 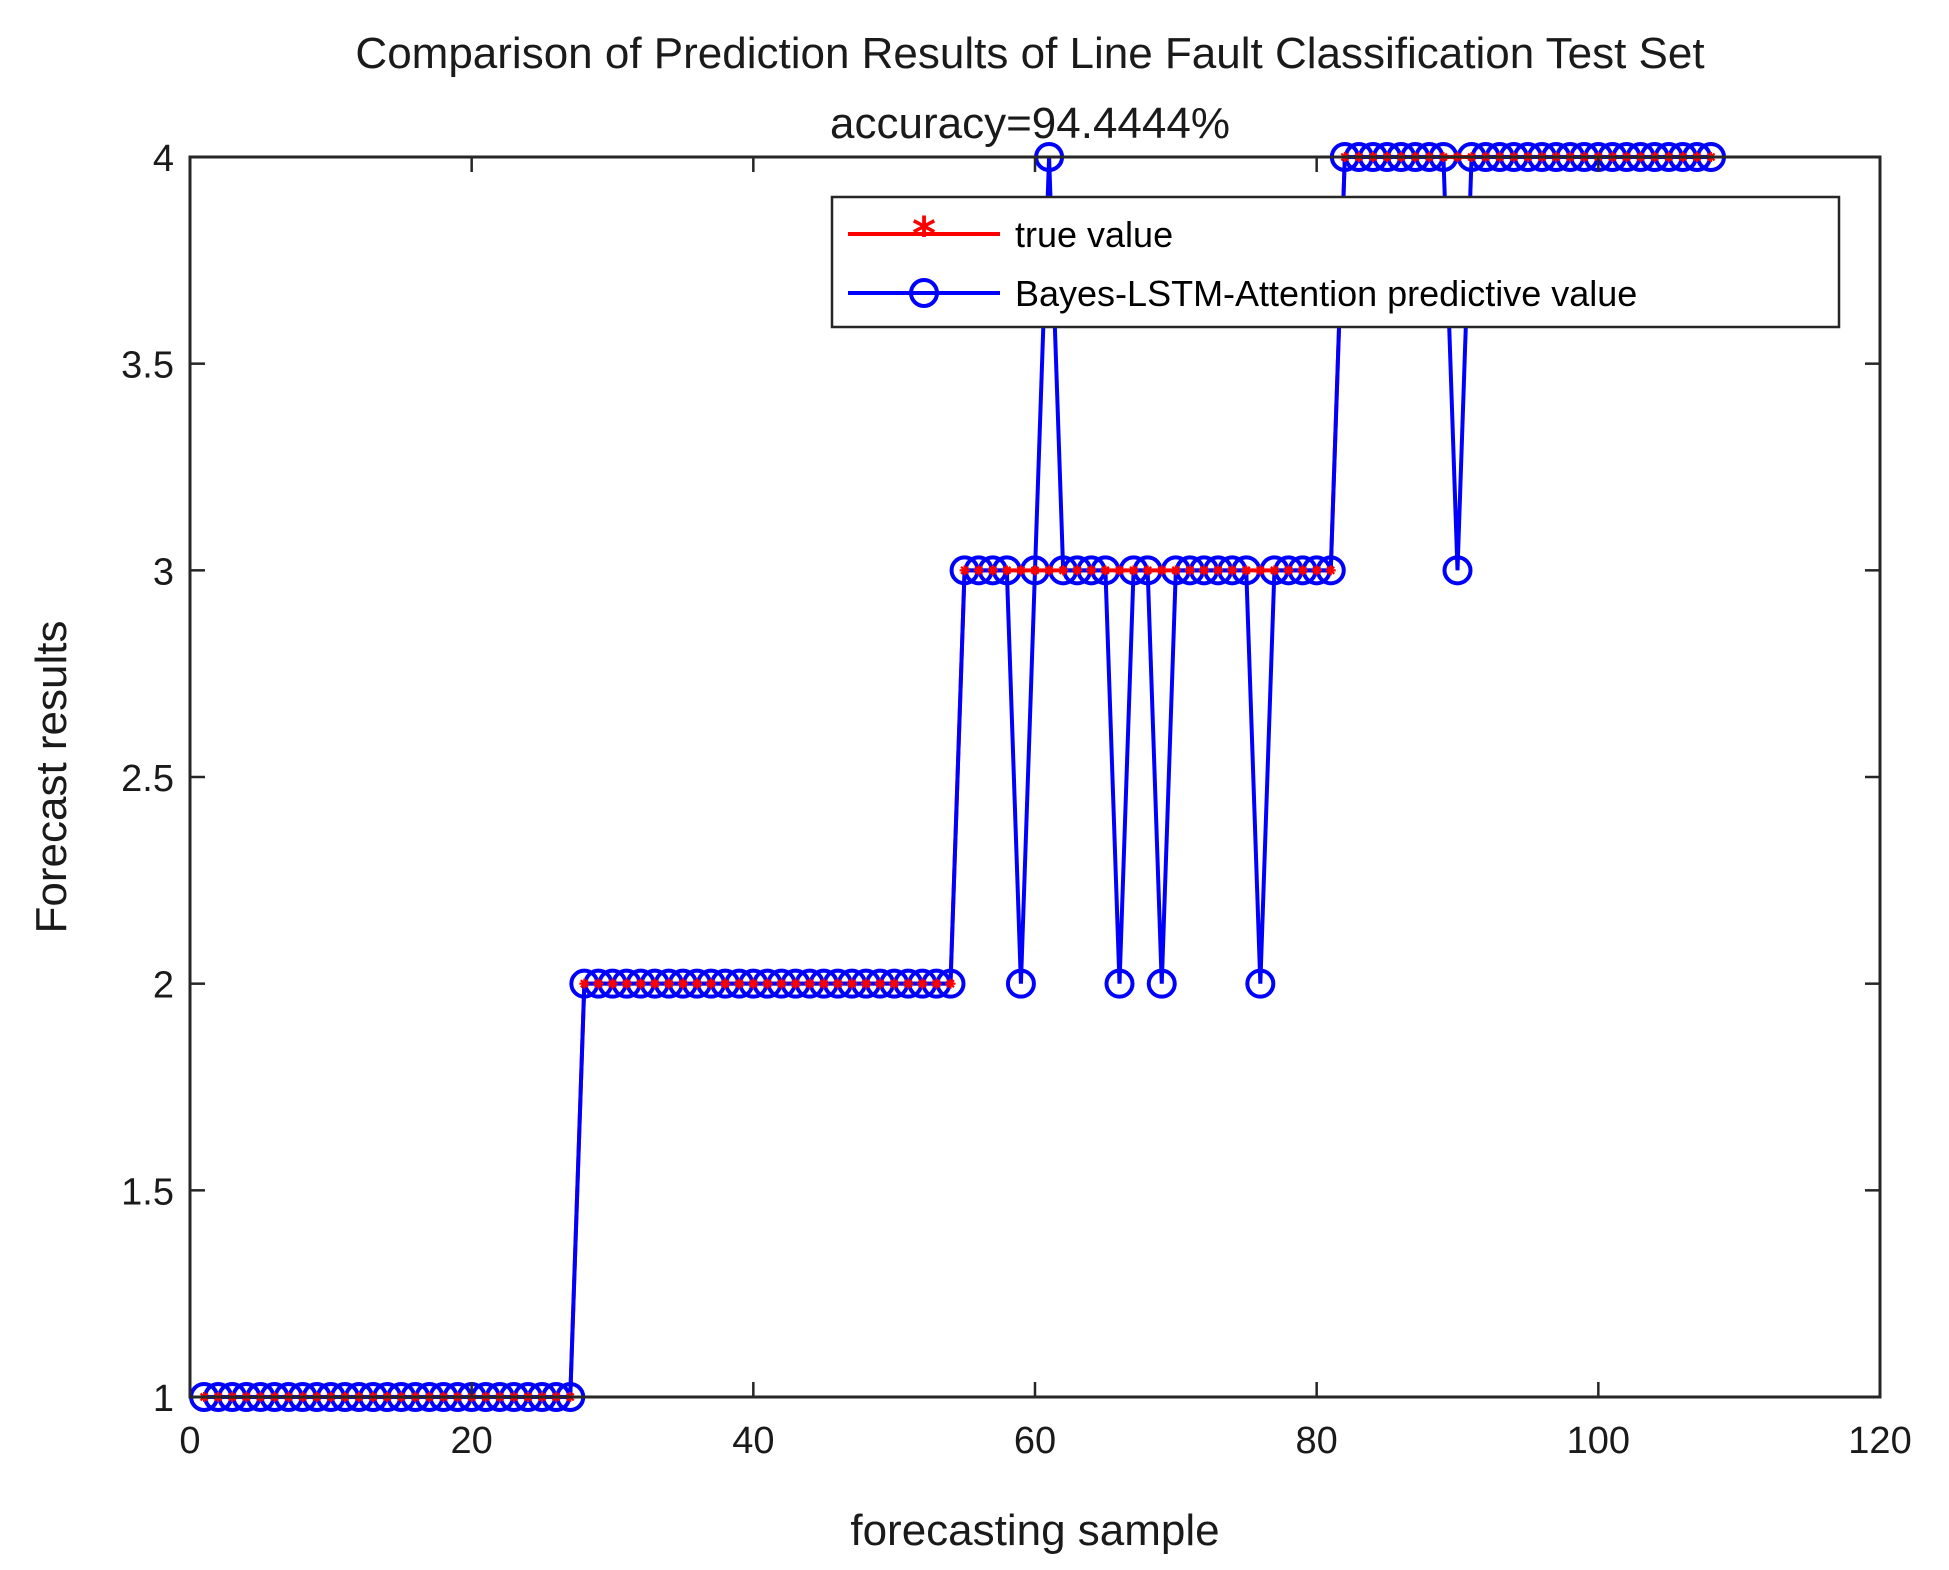 What do you see at coordinates (753, 1441) in the screenshot?
I see `x-tick-label: 40` at bounding box center [753, 1441].